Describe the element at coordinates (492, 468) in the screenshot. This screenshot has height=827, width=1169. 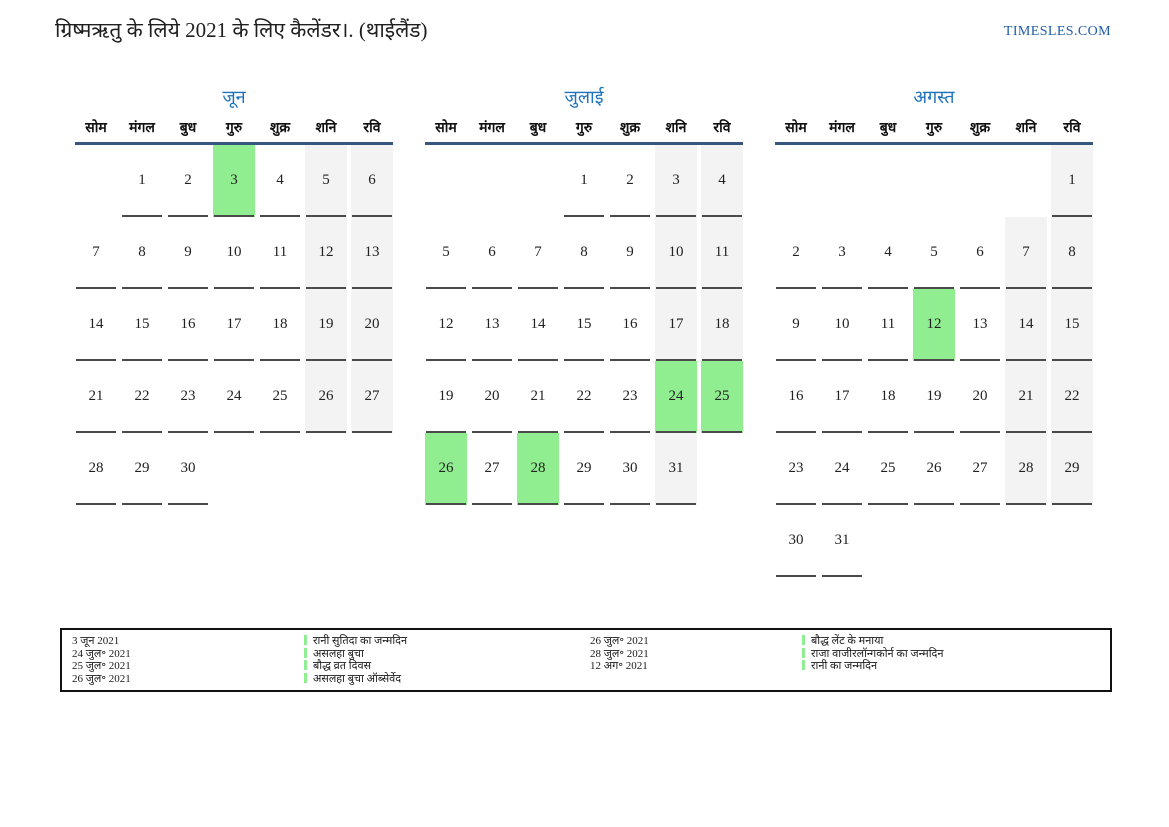
I see `day-number: 27` at that location.